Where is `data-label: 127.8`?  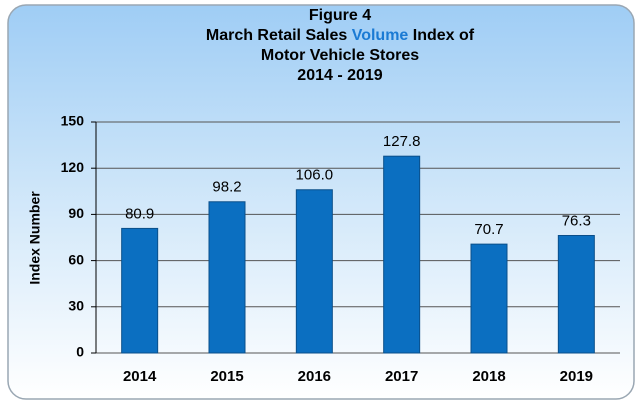
data-label: 127.8 is located at coordinates (402, 141).